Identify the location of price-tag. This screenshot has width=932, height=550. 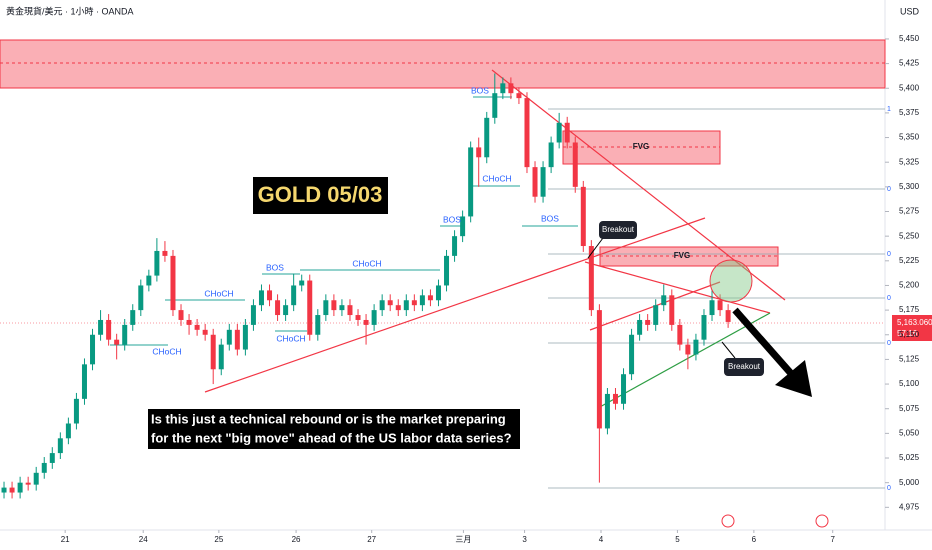
(912, 328).